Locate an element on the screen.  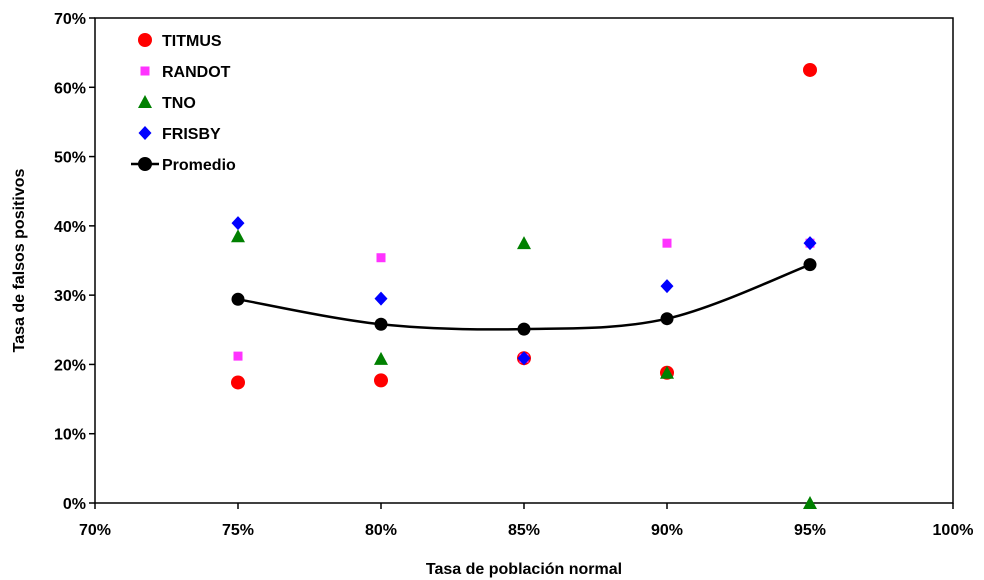
legend-label-titmus: TITMUS is located at coordinates (192, 41).